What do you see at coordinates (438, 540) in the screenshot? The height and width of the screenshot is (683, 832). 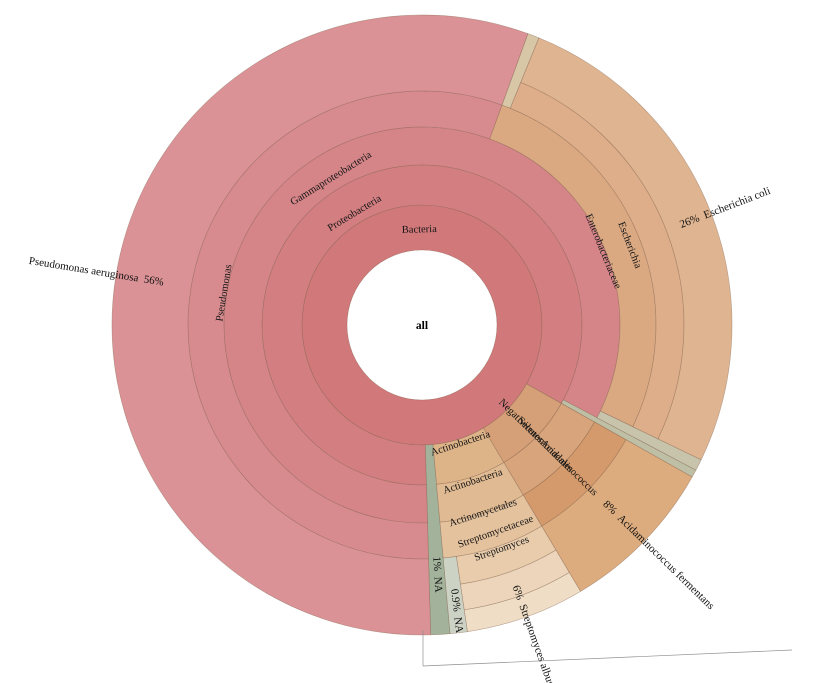 I see `wedge-na-d2` at bounding box center [438, 540].